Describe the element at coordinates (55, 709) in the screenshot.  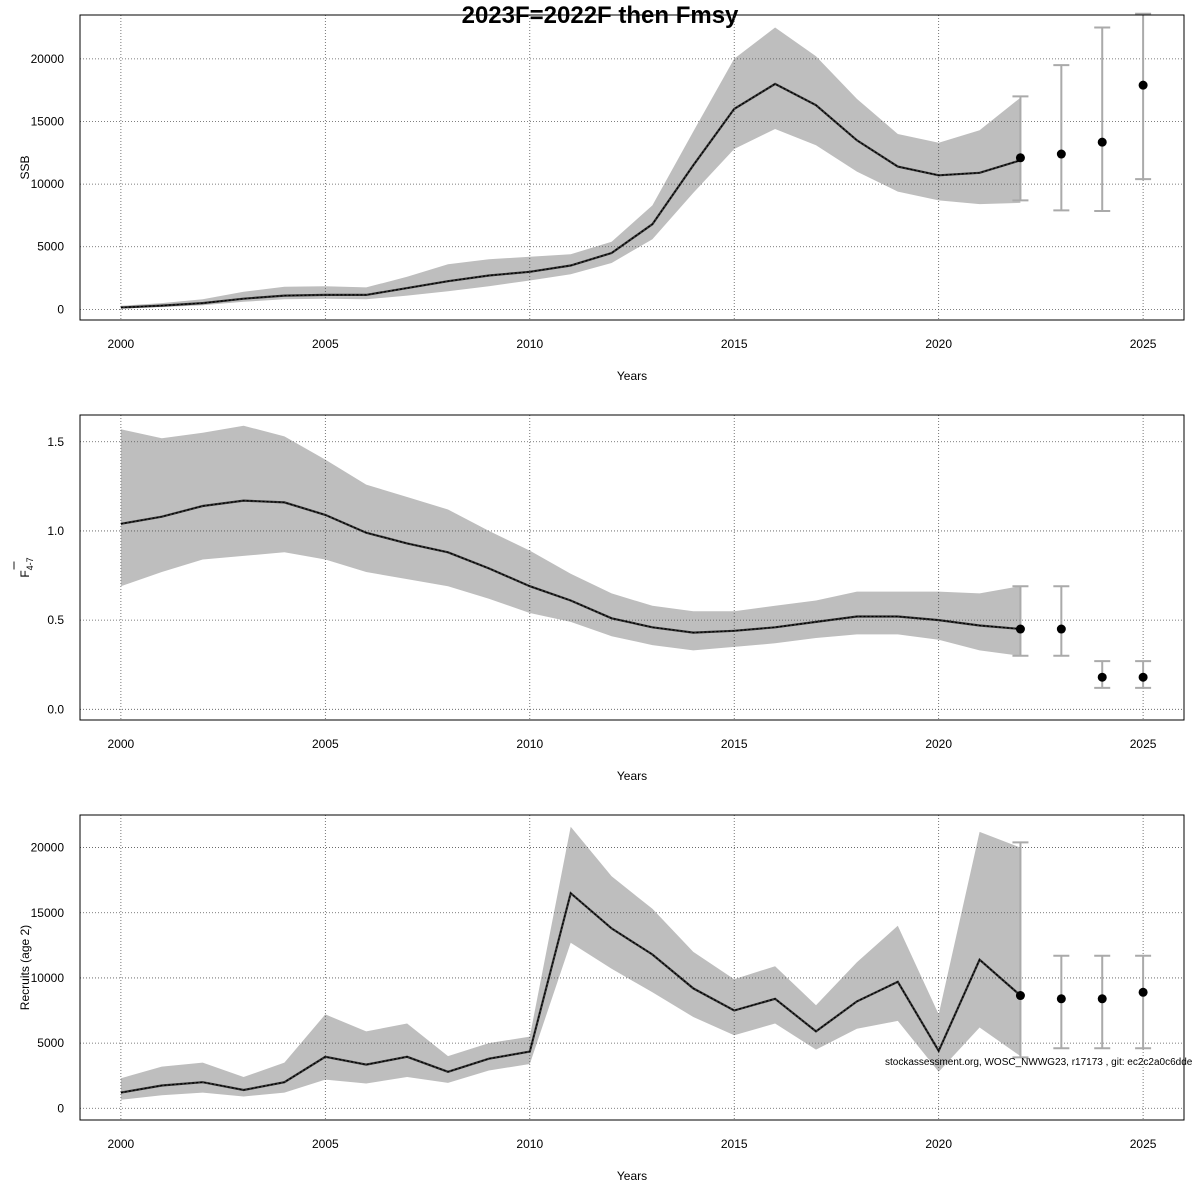
I see `y-tick-label: 0.0` at that location.